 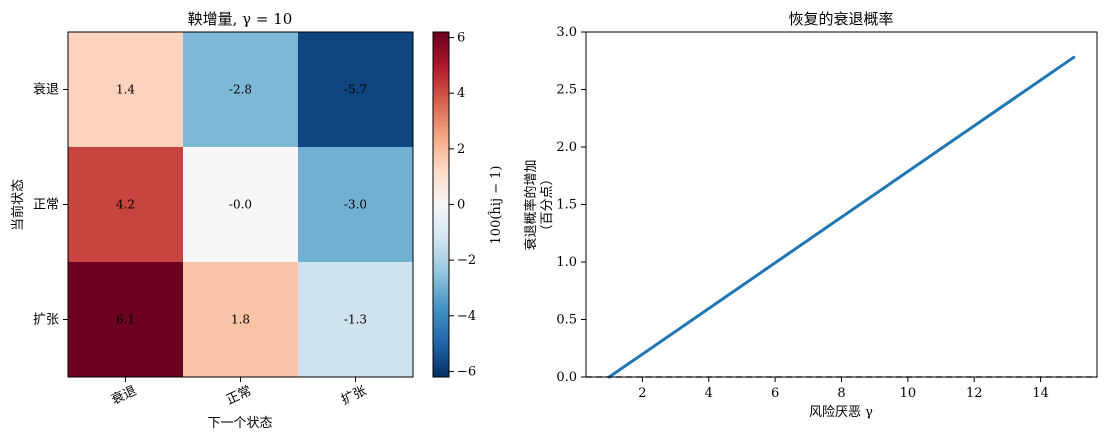 I want to click on line-y-axis-label-group: 衰退概率的增加 （百分点）, so click(x=539, y=204).